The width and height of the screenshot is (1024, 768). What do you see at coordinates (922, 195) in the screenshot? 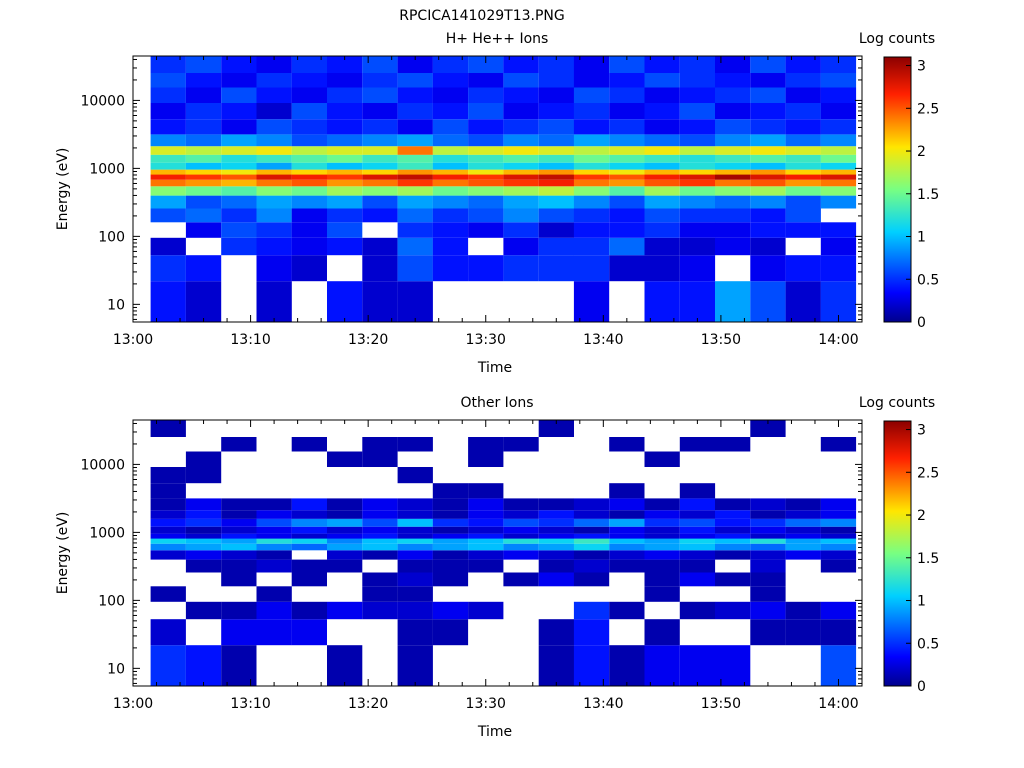
I see `colorbar-ticks: 0 0.5 1 1.5 2 2.5 3` at bounding box center [922, 195].